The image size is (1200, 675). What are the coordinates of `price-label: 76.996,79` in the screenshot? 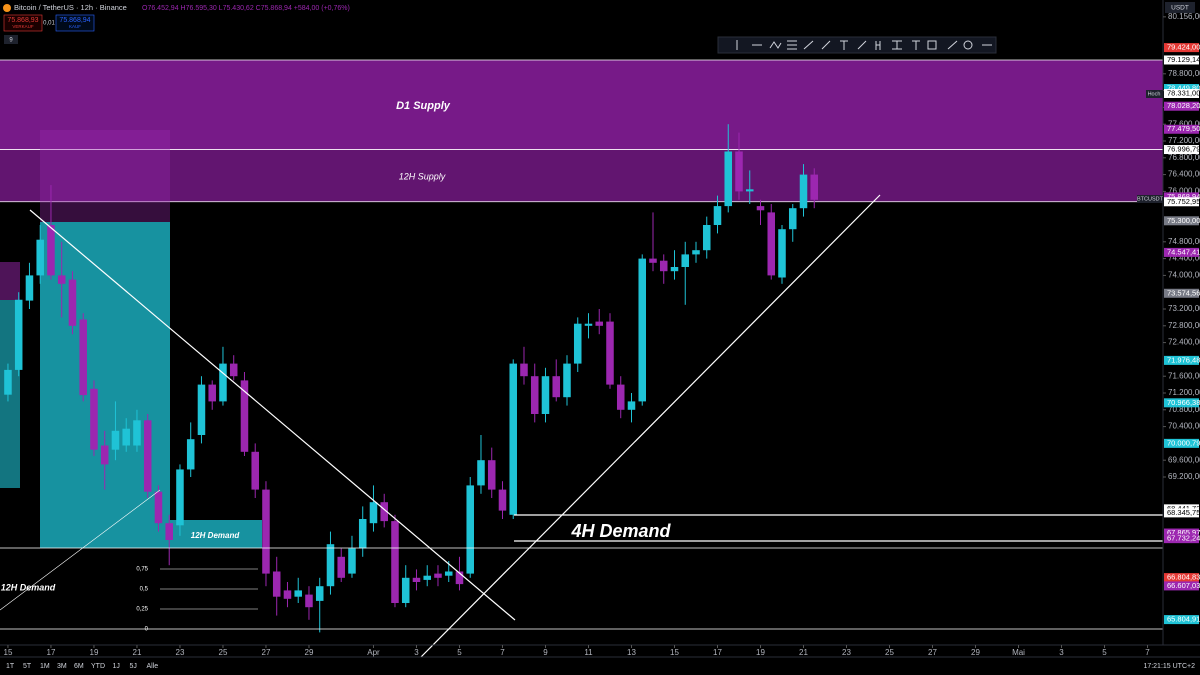 It's located at (1183, 149).